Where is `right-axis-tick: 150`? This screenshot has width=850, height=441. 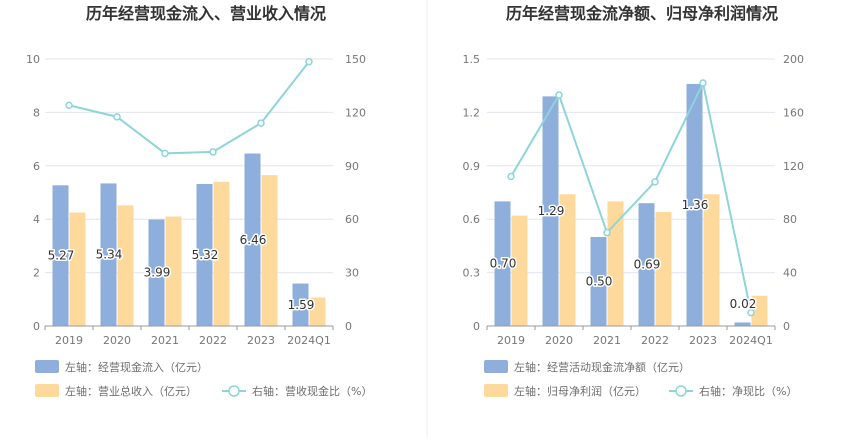 right-axis-tick: 150 is located at coordinates (355, 59).